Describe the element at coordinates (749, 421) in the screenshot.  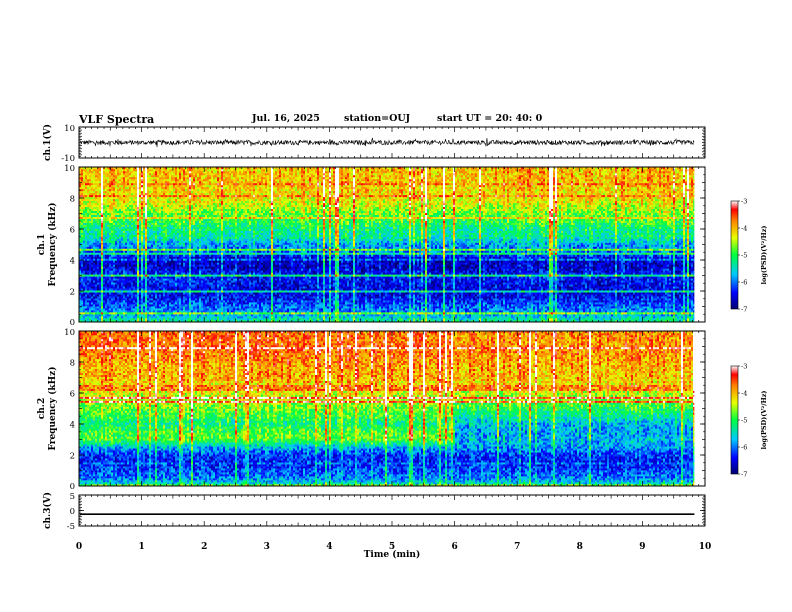
I see `ch2-colorbar: -3 -4 -5 -6 -7 log(PSD)(V²/Hz)` at that location.